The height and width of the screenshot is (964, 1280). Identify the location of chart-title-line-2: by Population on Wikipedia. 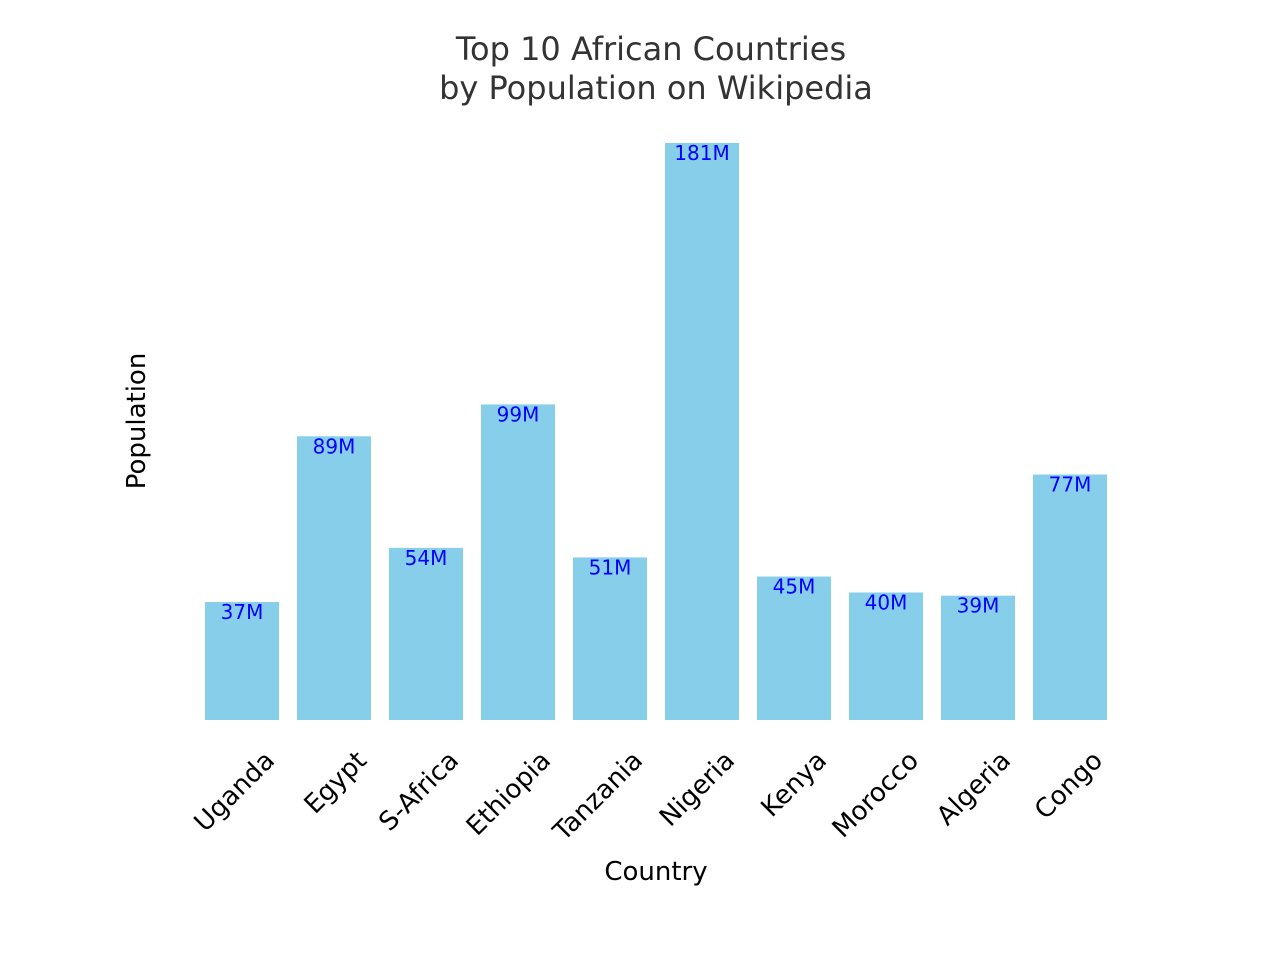
(656, 88).